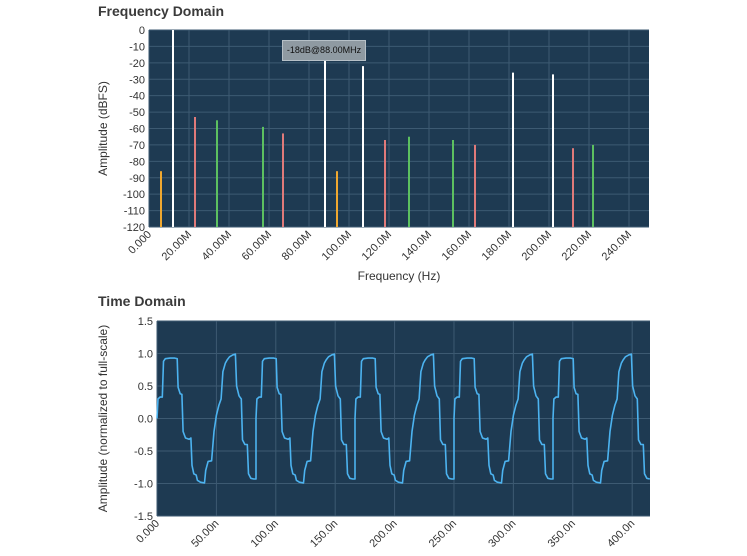  What do you see at coordinates (103, 128) in the screenshot?
I see `freq-y-axis-label: Amplitude (dBFS)` at bounding box center [103, 128].